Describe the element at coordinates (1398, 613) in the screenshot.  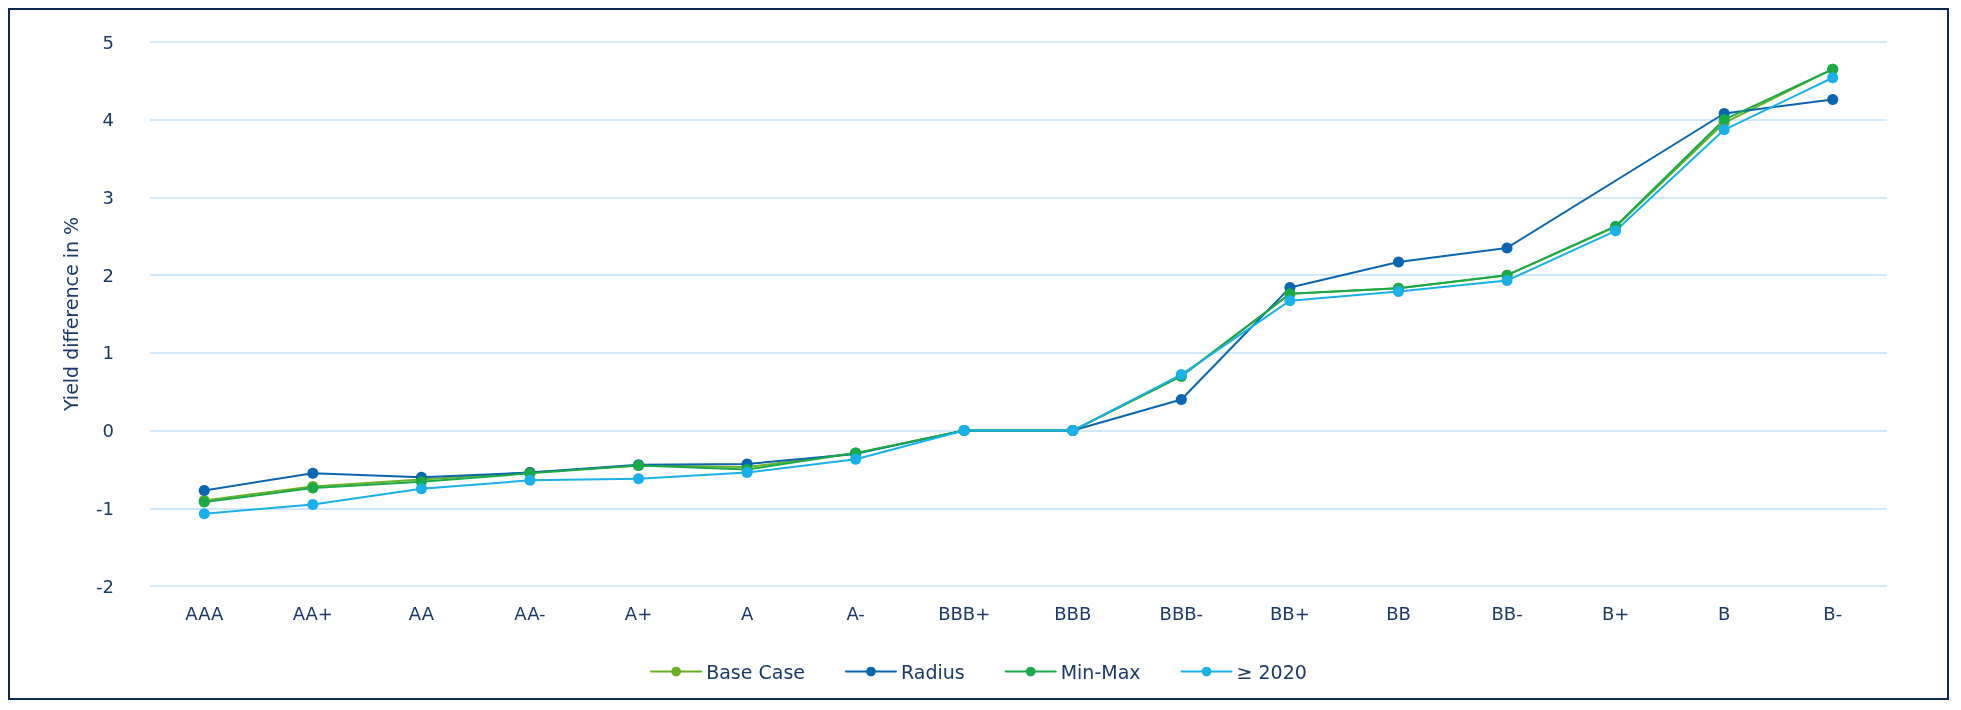
I see `x-tick-label: BB` at that location.